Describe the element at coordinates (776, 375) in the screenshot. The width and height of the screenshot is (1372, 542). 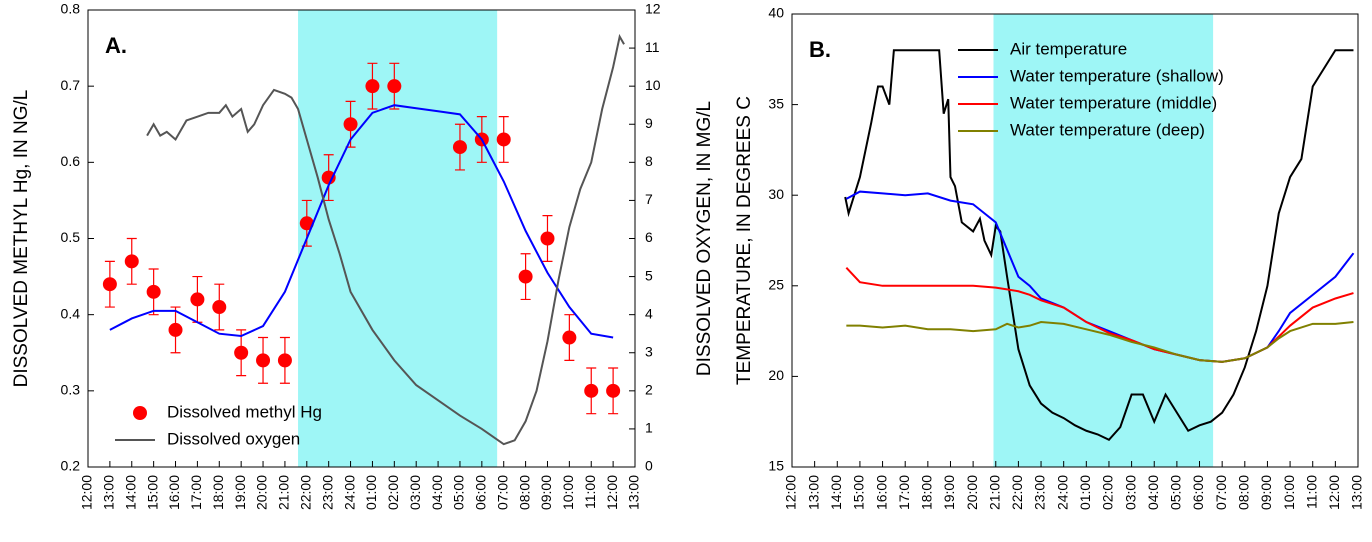
I see `y-tick-label: 20` at that location.